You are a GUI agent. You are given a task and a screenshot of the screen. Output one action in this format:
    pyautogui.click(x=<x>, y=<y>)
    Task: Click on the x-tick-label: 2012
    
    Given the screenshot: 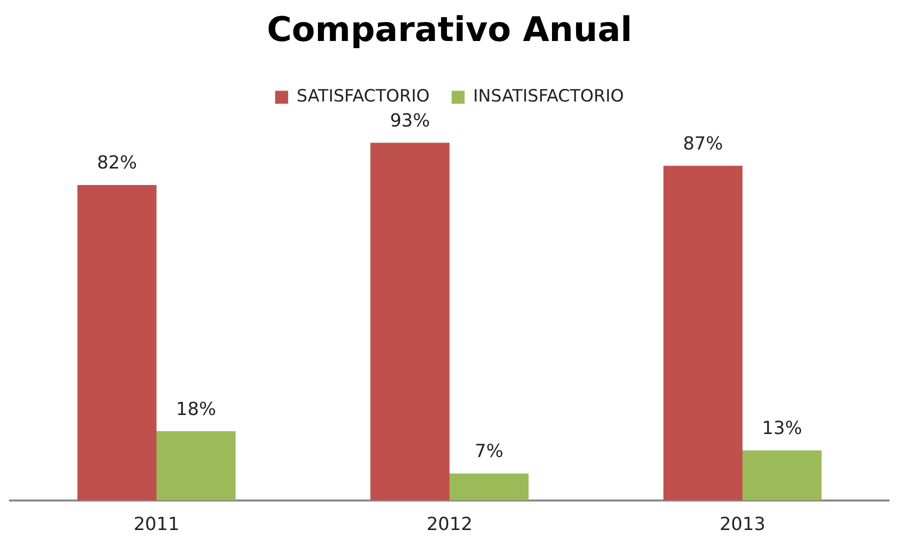 What is the action you would take?
    pyautogui.click(x=449, y=524)
    